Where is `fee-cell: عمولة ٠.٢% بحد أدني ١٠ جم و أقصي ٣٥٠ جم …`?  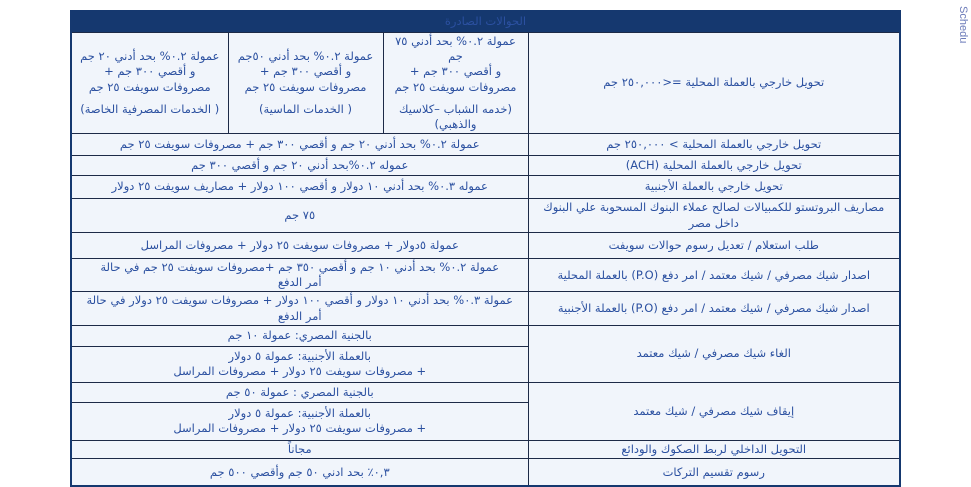
fee-cell: عمولة ٠.٢% بحد أدني ١٠ جم و أقصي ٣٥٠ جم … is located at coordinates (299, 275).